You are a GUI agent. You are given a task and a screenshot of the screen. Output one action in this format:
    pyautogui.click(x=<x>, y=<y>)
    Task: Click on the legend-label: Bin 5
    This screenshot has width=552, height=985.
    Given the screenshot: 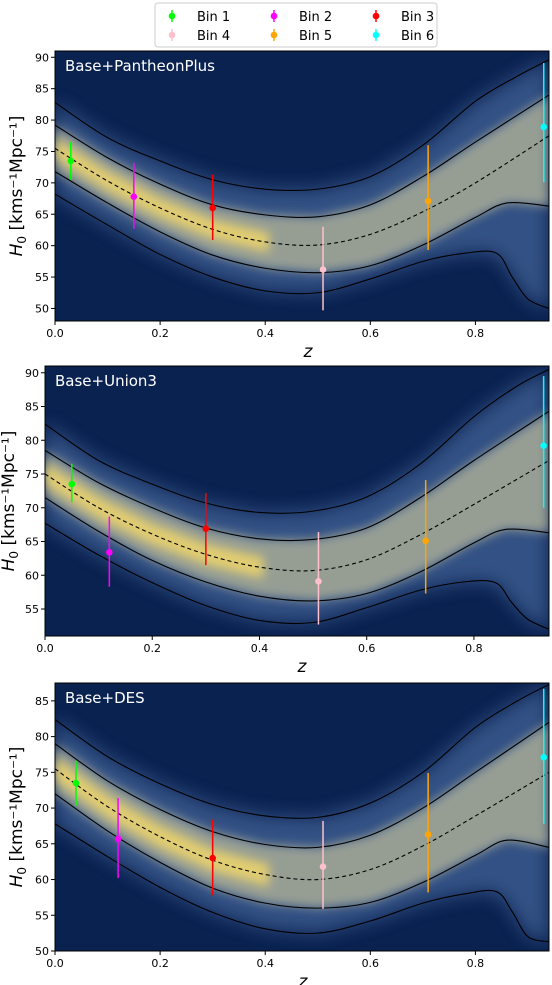 What is the action you would take?
    pyautogui.click(x=315, y=36)
    